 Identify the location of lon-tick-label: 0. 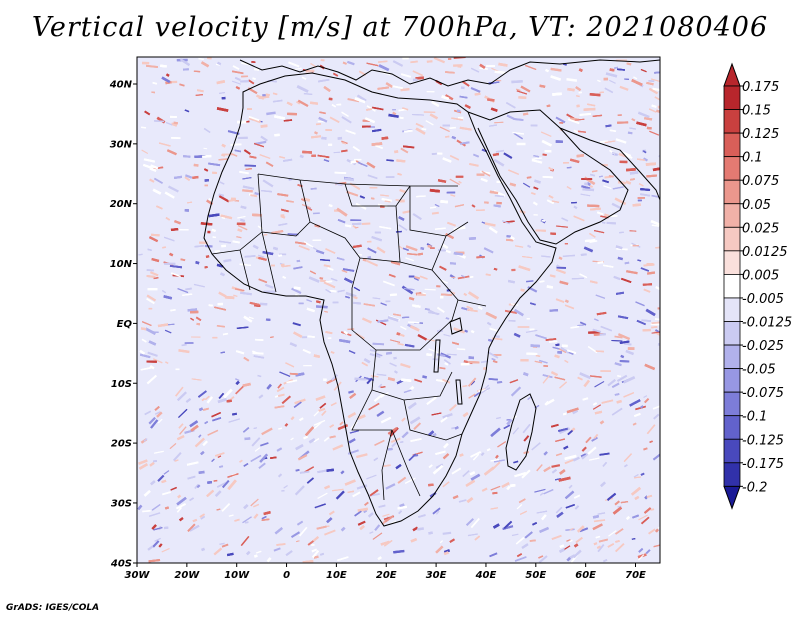
(286, 575).